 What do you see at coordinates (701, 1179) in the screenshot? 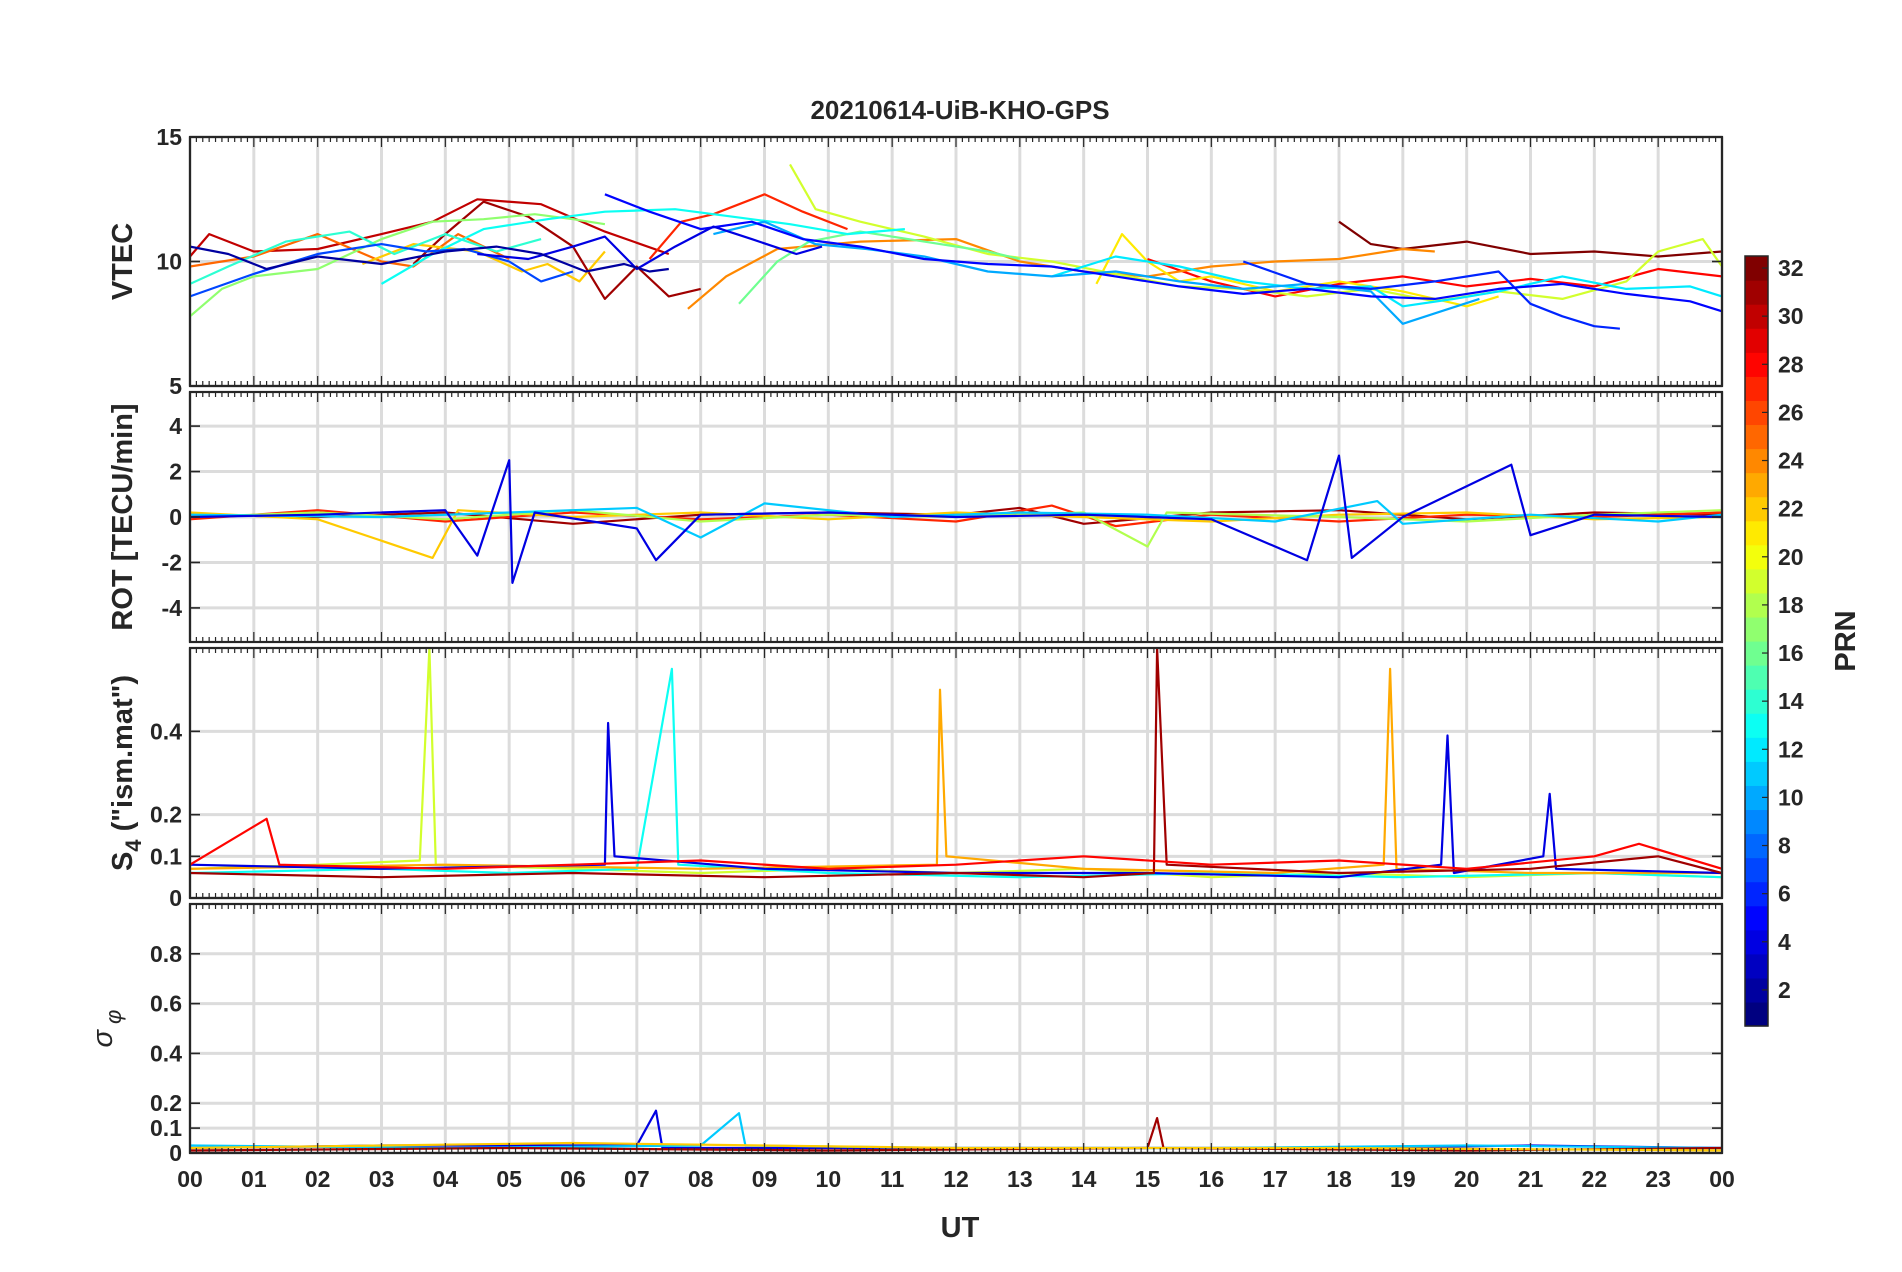
I see `x-tick-label: 08` at bounding box center [701, 1179].